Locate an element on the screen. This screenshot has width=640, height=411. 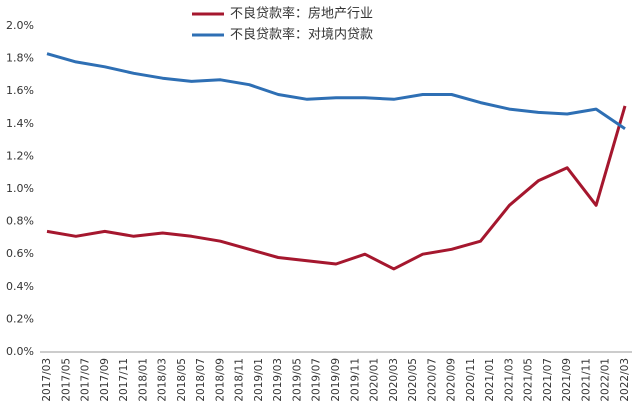
legend-label: 不良贷款率：对境内贷款 is located at coordinates (301, 35).